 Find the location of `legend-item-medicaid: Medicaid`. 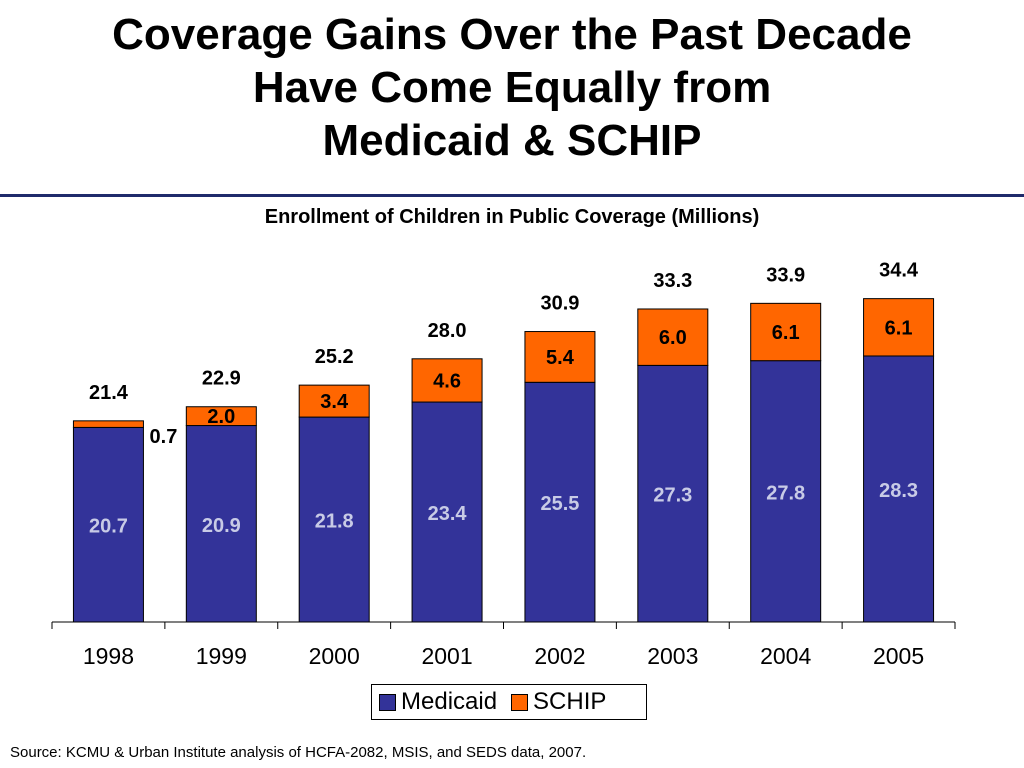

legend-item-medicaid: Medicaid is located at coordinates (438, 702).